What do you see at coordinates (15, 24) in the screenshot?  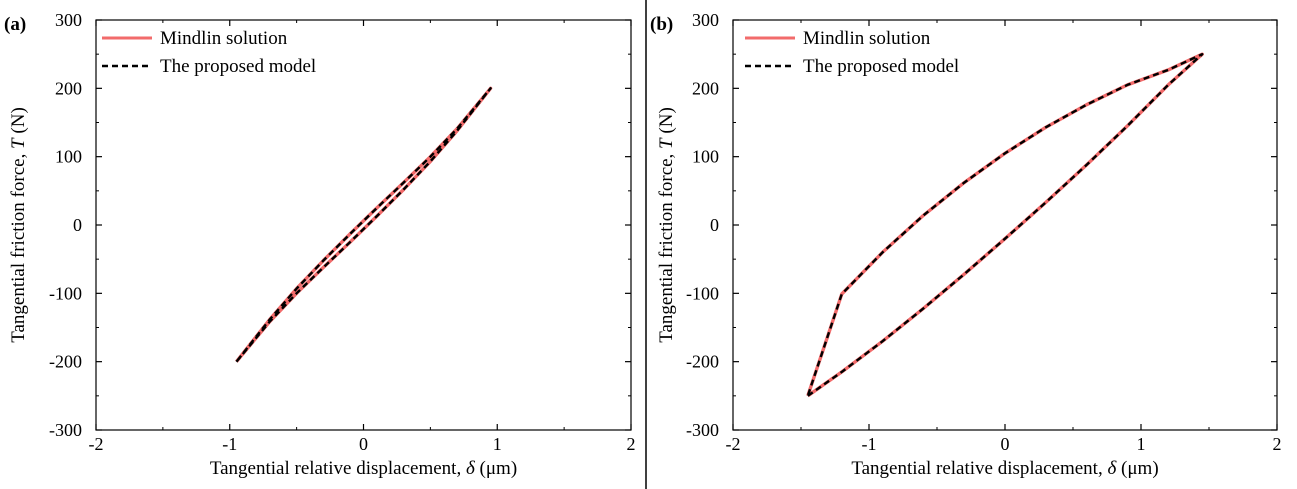 I see `panel-tag: (a)` at bounding box center [15, 24].